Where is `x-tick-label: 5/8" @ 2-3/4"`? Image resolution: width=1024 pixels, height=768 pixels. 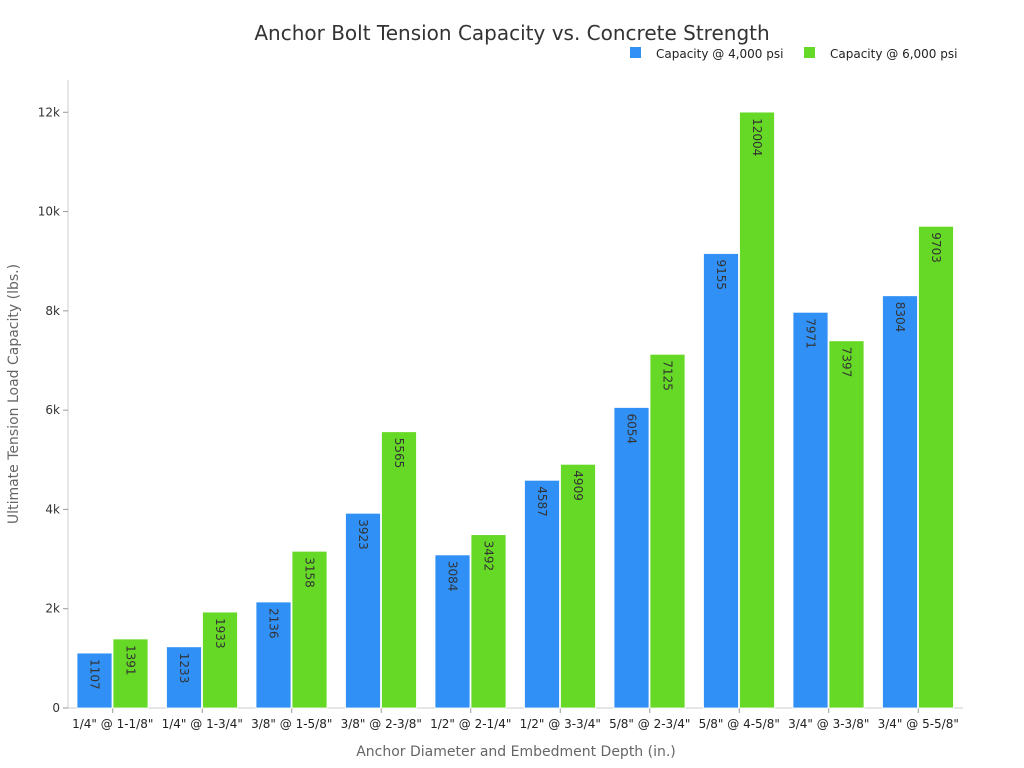
x-tick-label: 5/8" @ 2-3/4" is located at coordinates (649, 724).